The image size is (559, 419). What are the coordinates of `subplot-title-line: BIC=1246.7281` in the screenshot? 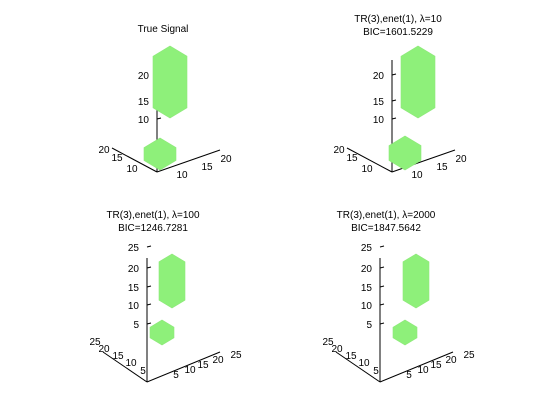 It's located at (153, 228).